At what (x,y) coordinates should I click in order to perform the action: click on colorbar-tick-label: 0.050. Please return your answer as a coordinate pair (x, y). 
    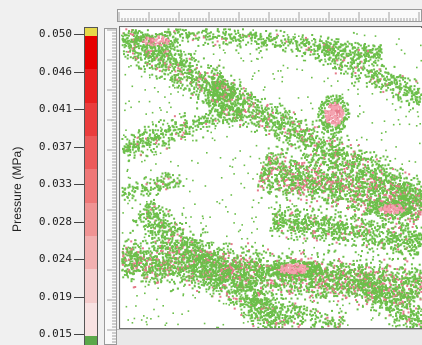
    Looking at the image, I should click on (55, 33).